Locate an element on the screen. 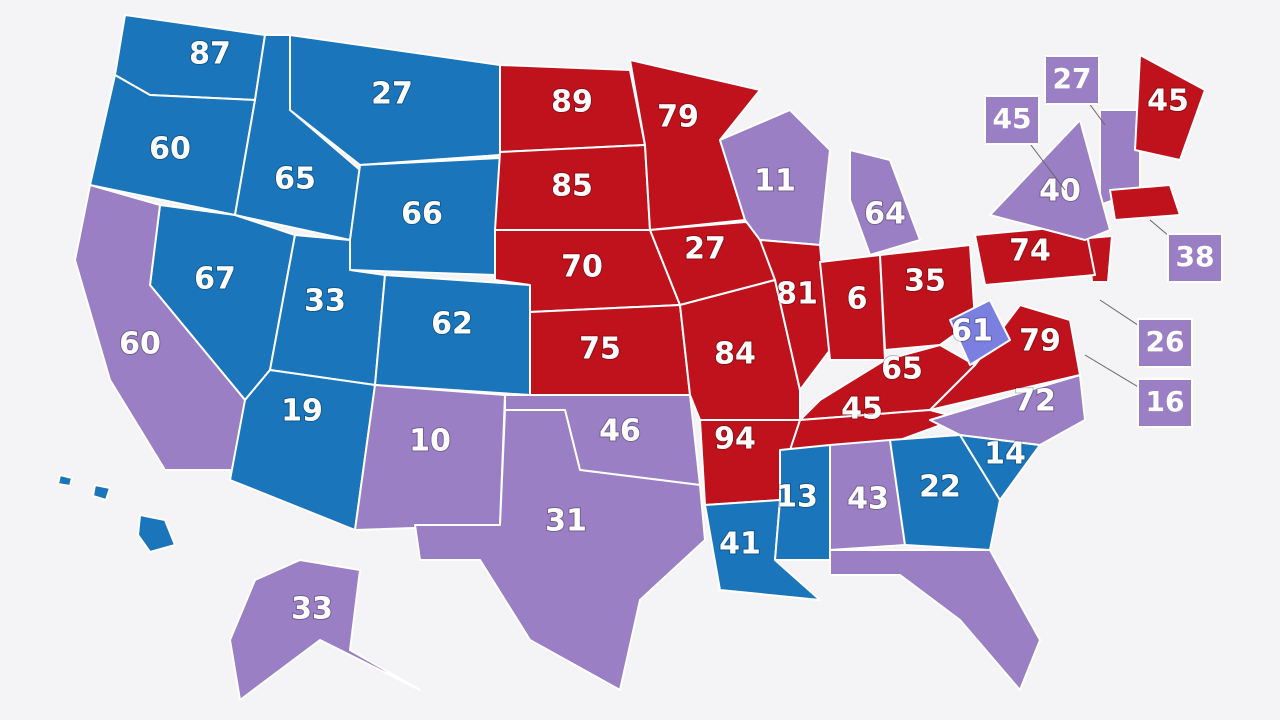 Image resolution: width=1280 pixels, height=720 pixels. callout-label: 27 is located at coordinates (1072, 78).